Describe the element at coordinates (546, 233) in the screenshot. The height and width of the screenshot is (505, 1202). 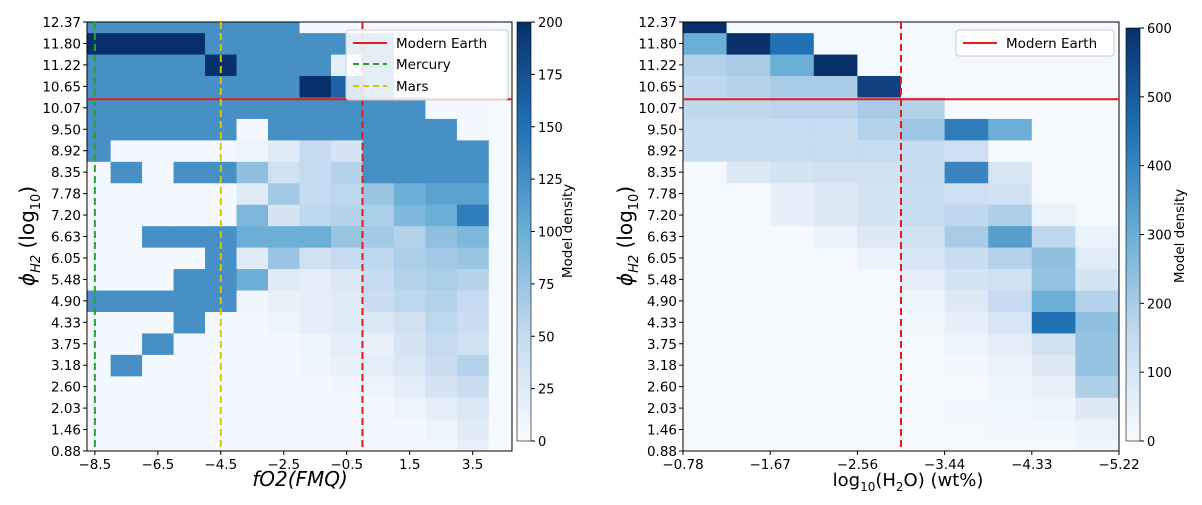
I see `left-colorbar: 0 25 50 75 100 125 150 175 200 Model density` at that location.